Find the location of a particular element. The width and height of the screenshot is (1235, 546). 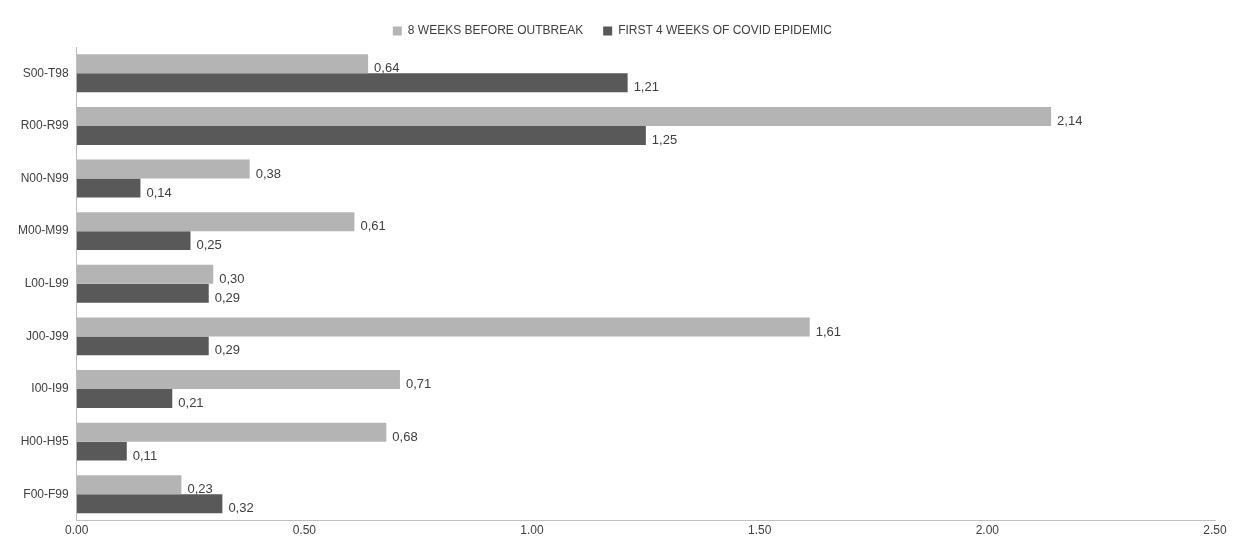

data-label: 0,23 is located at coordinates (200, 489).